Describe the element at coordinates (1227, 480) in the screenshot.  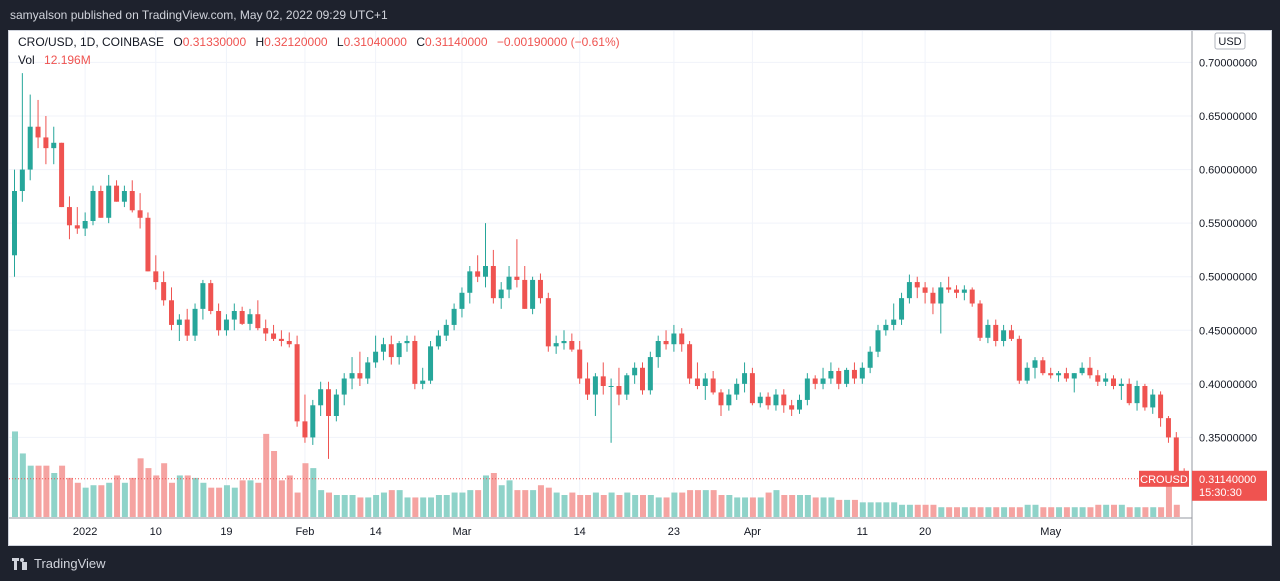
I see `last-price-value: 0.31140000` at that location.